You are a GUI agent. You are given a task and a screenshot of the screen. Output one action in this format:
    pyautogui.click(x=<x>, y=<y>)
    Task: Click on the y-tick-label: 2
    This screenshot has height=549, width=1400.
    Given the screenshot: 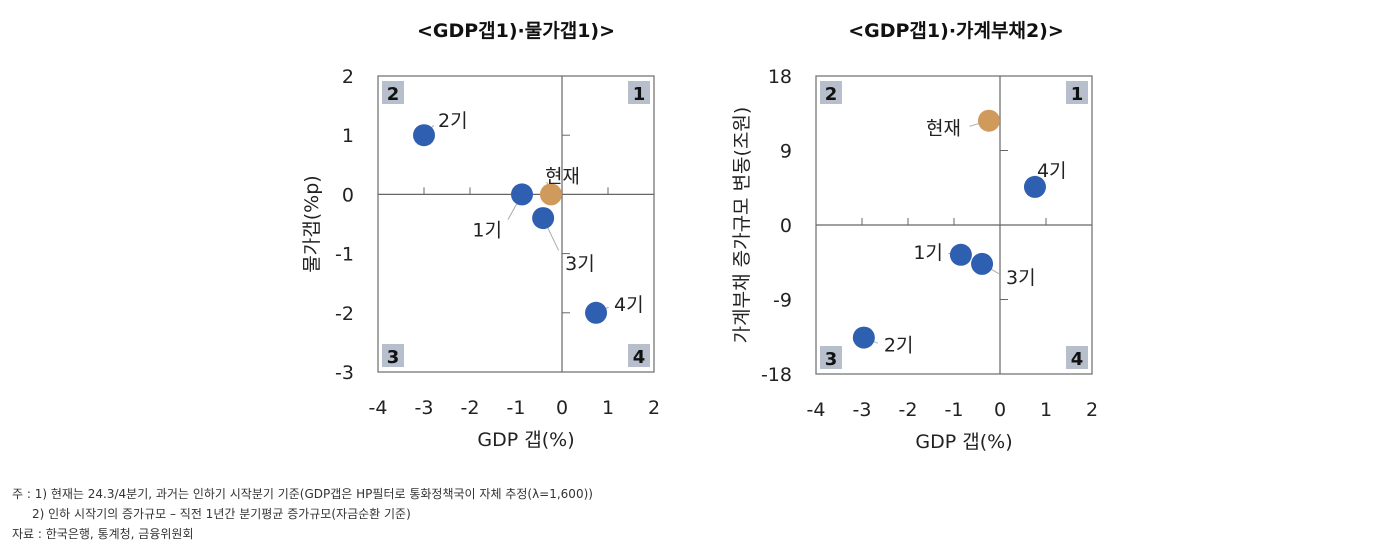 What is the action you would take?
    pyautogui.click(x=348, y=77)
    